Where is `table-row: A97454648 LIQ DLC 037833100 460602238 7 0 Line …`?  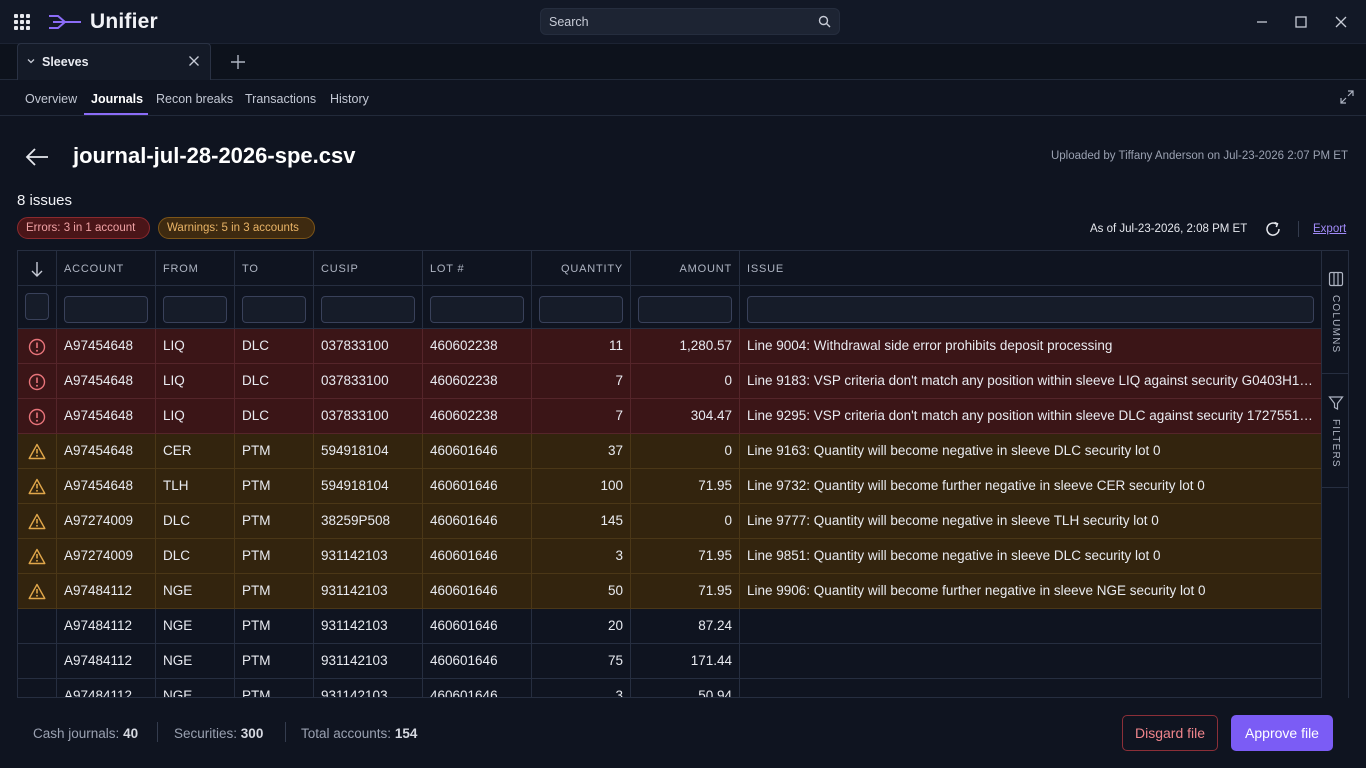
table-row: A97454648 LIQ DLC 037833100 460602238 7 0 Line … is located at coordinates (669, 381).